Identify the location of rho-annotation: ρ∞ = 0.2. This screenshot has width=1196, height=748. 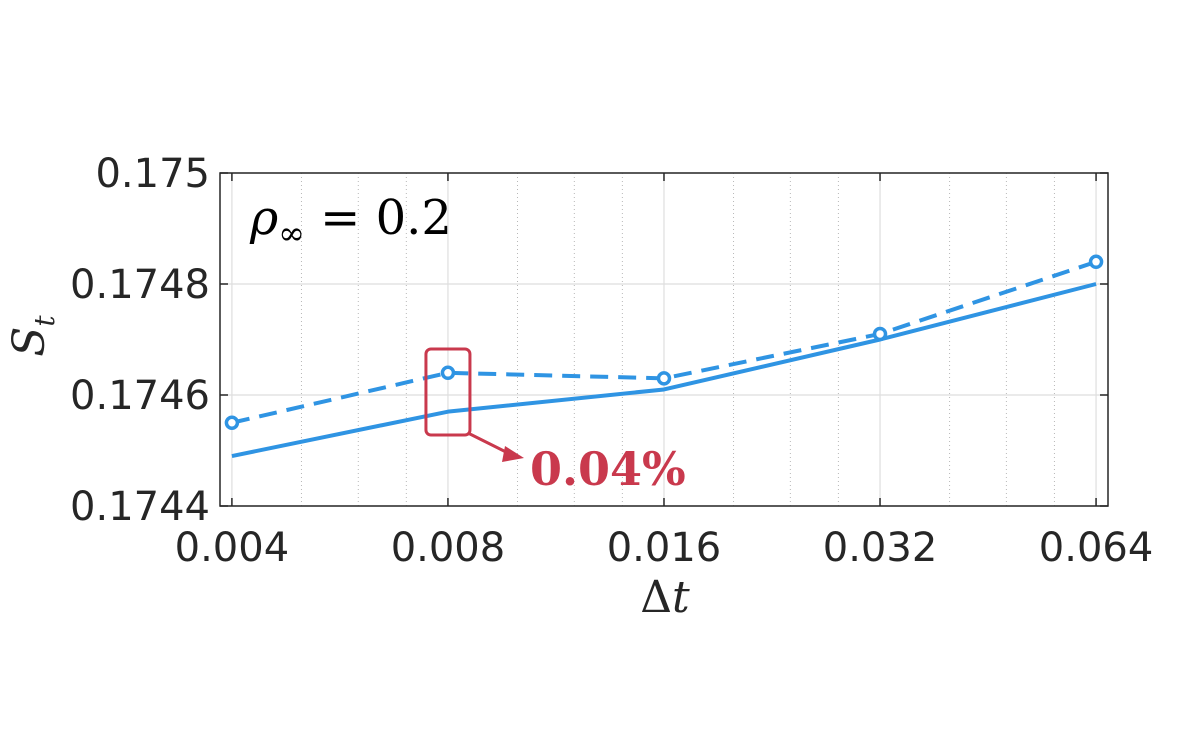
(350, 221).